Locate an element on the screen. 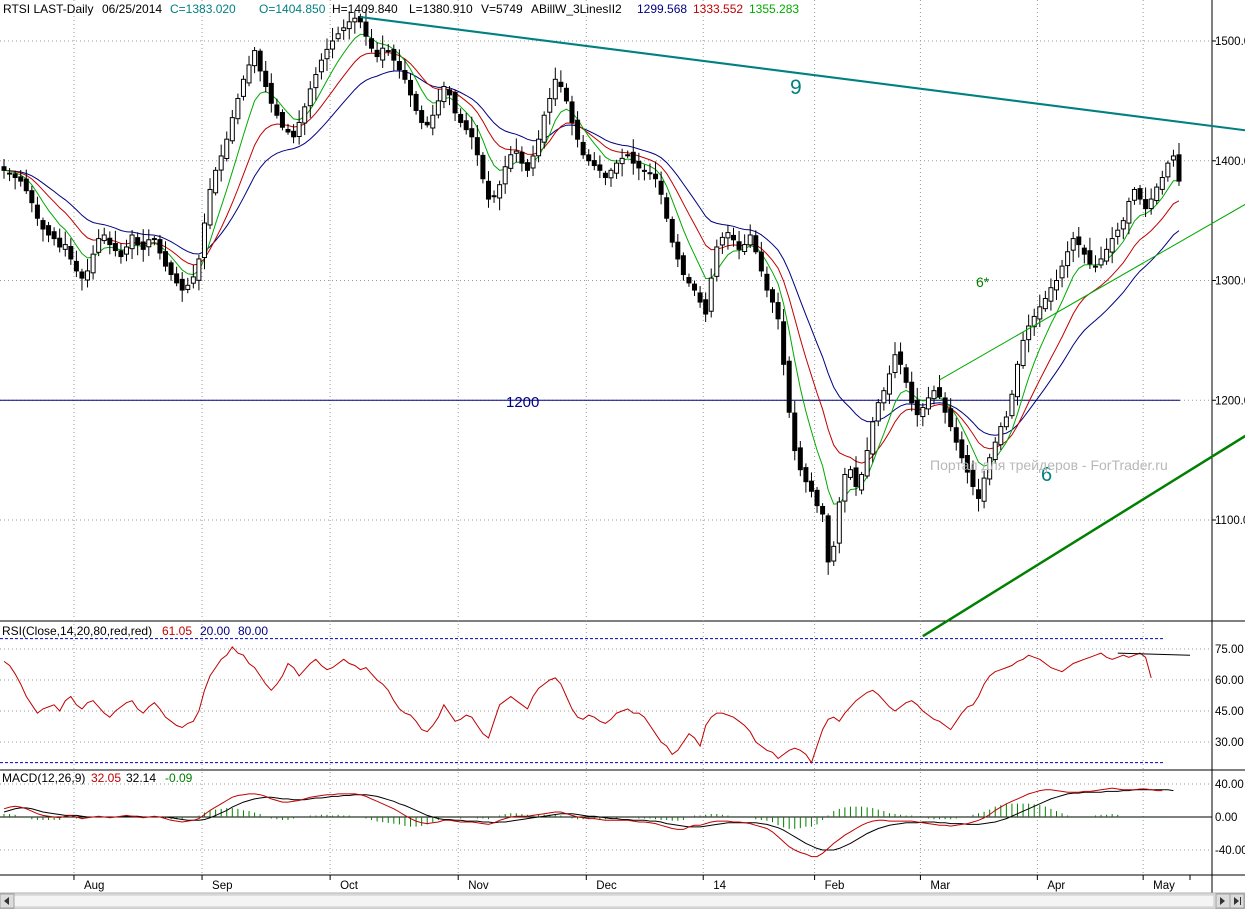 Image resolution: width=1245 pixels, height=909 pixels. horizontal-scrollbar is located at coordinates (622, 900).